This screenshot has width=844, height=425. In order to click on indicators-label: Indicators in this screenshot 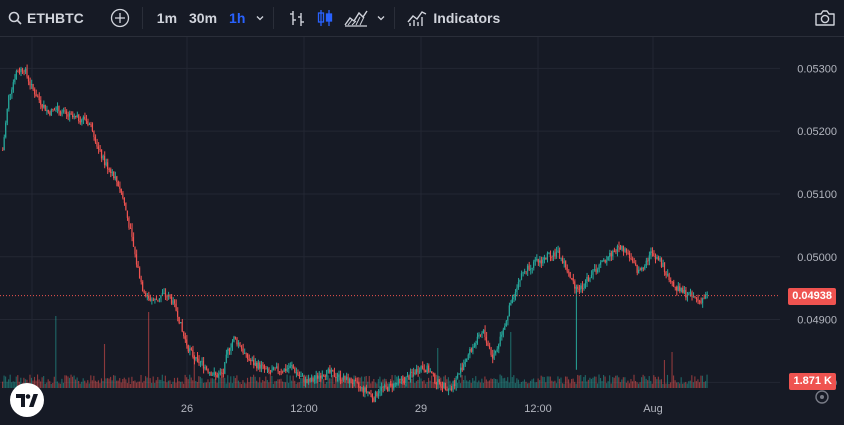, I will do `click(467, 18)`.